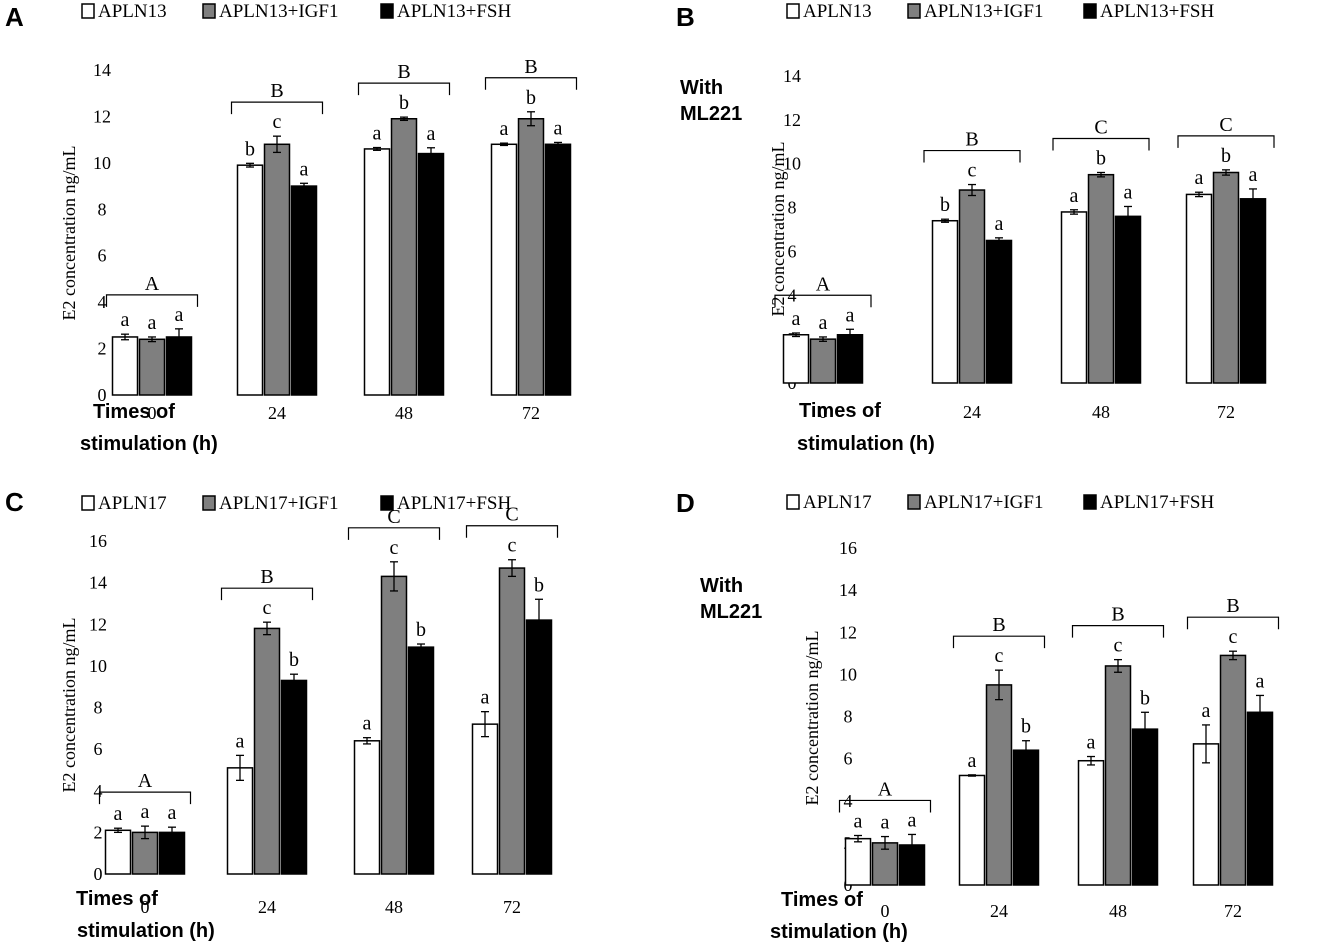  What do you see at coordinates (267, 907) in the screenshot?
I see `x-tick-label: 24` at bounding box center [267, 907].